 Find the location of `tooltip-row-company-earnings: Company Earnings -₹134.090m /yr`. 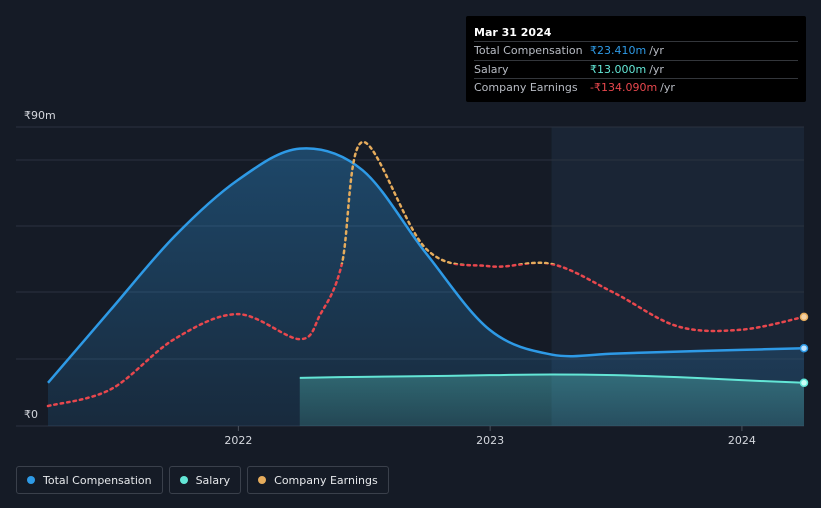

tooltip-row-company-earnings: Company Earnings -₹134.090m /yr is located at coordinates (636, 87).